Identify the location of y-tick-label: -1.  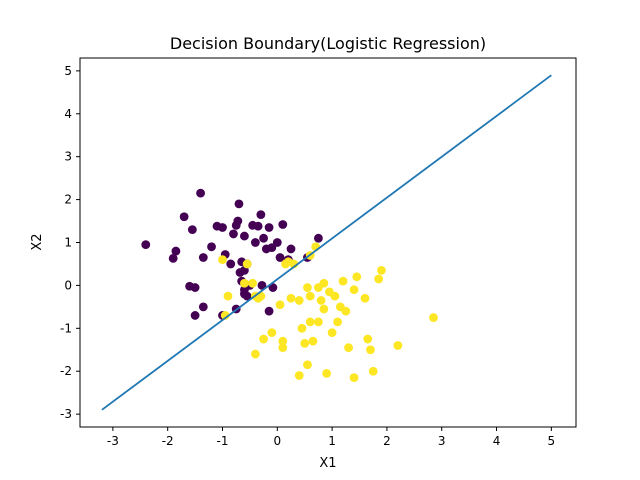
(66, 328).